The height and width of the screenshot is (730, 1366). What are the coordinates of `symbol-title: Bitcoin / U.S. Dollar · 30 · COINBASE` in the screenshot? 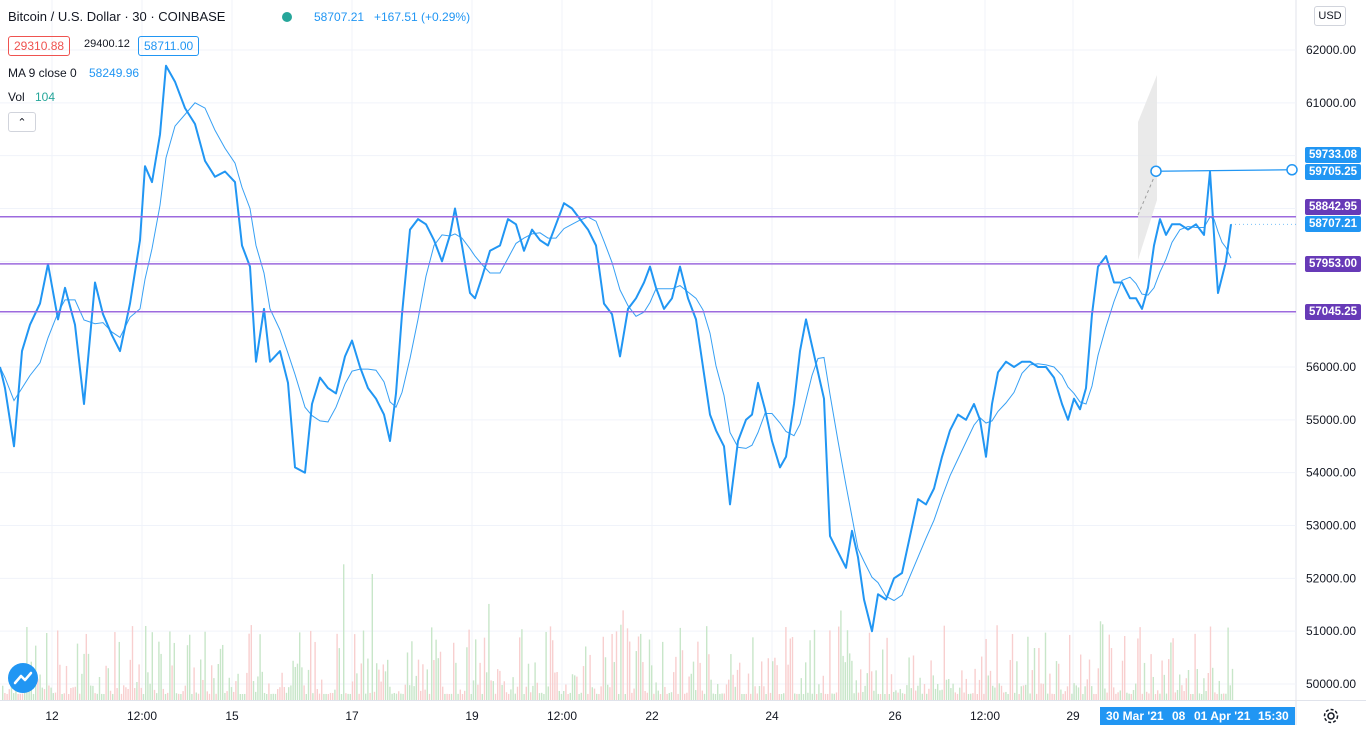 It's located at (117, 16).